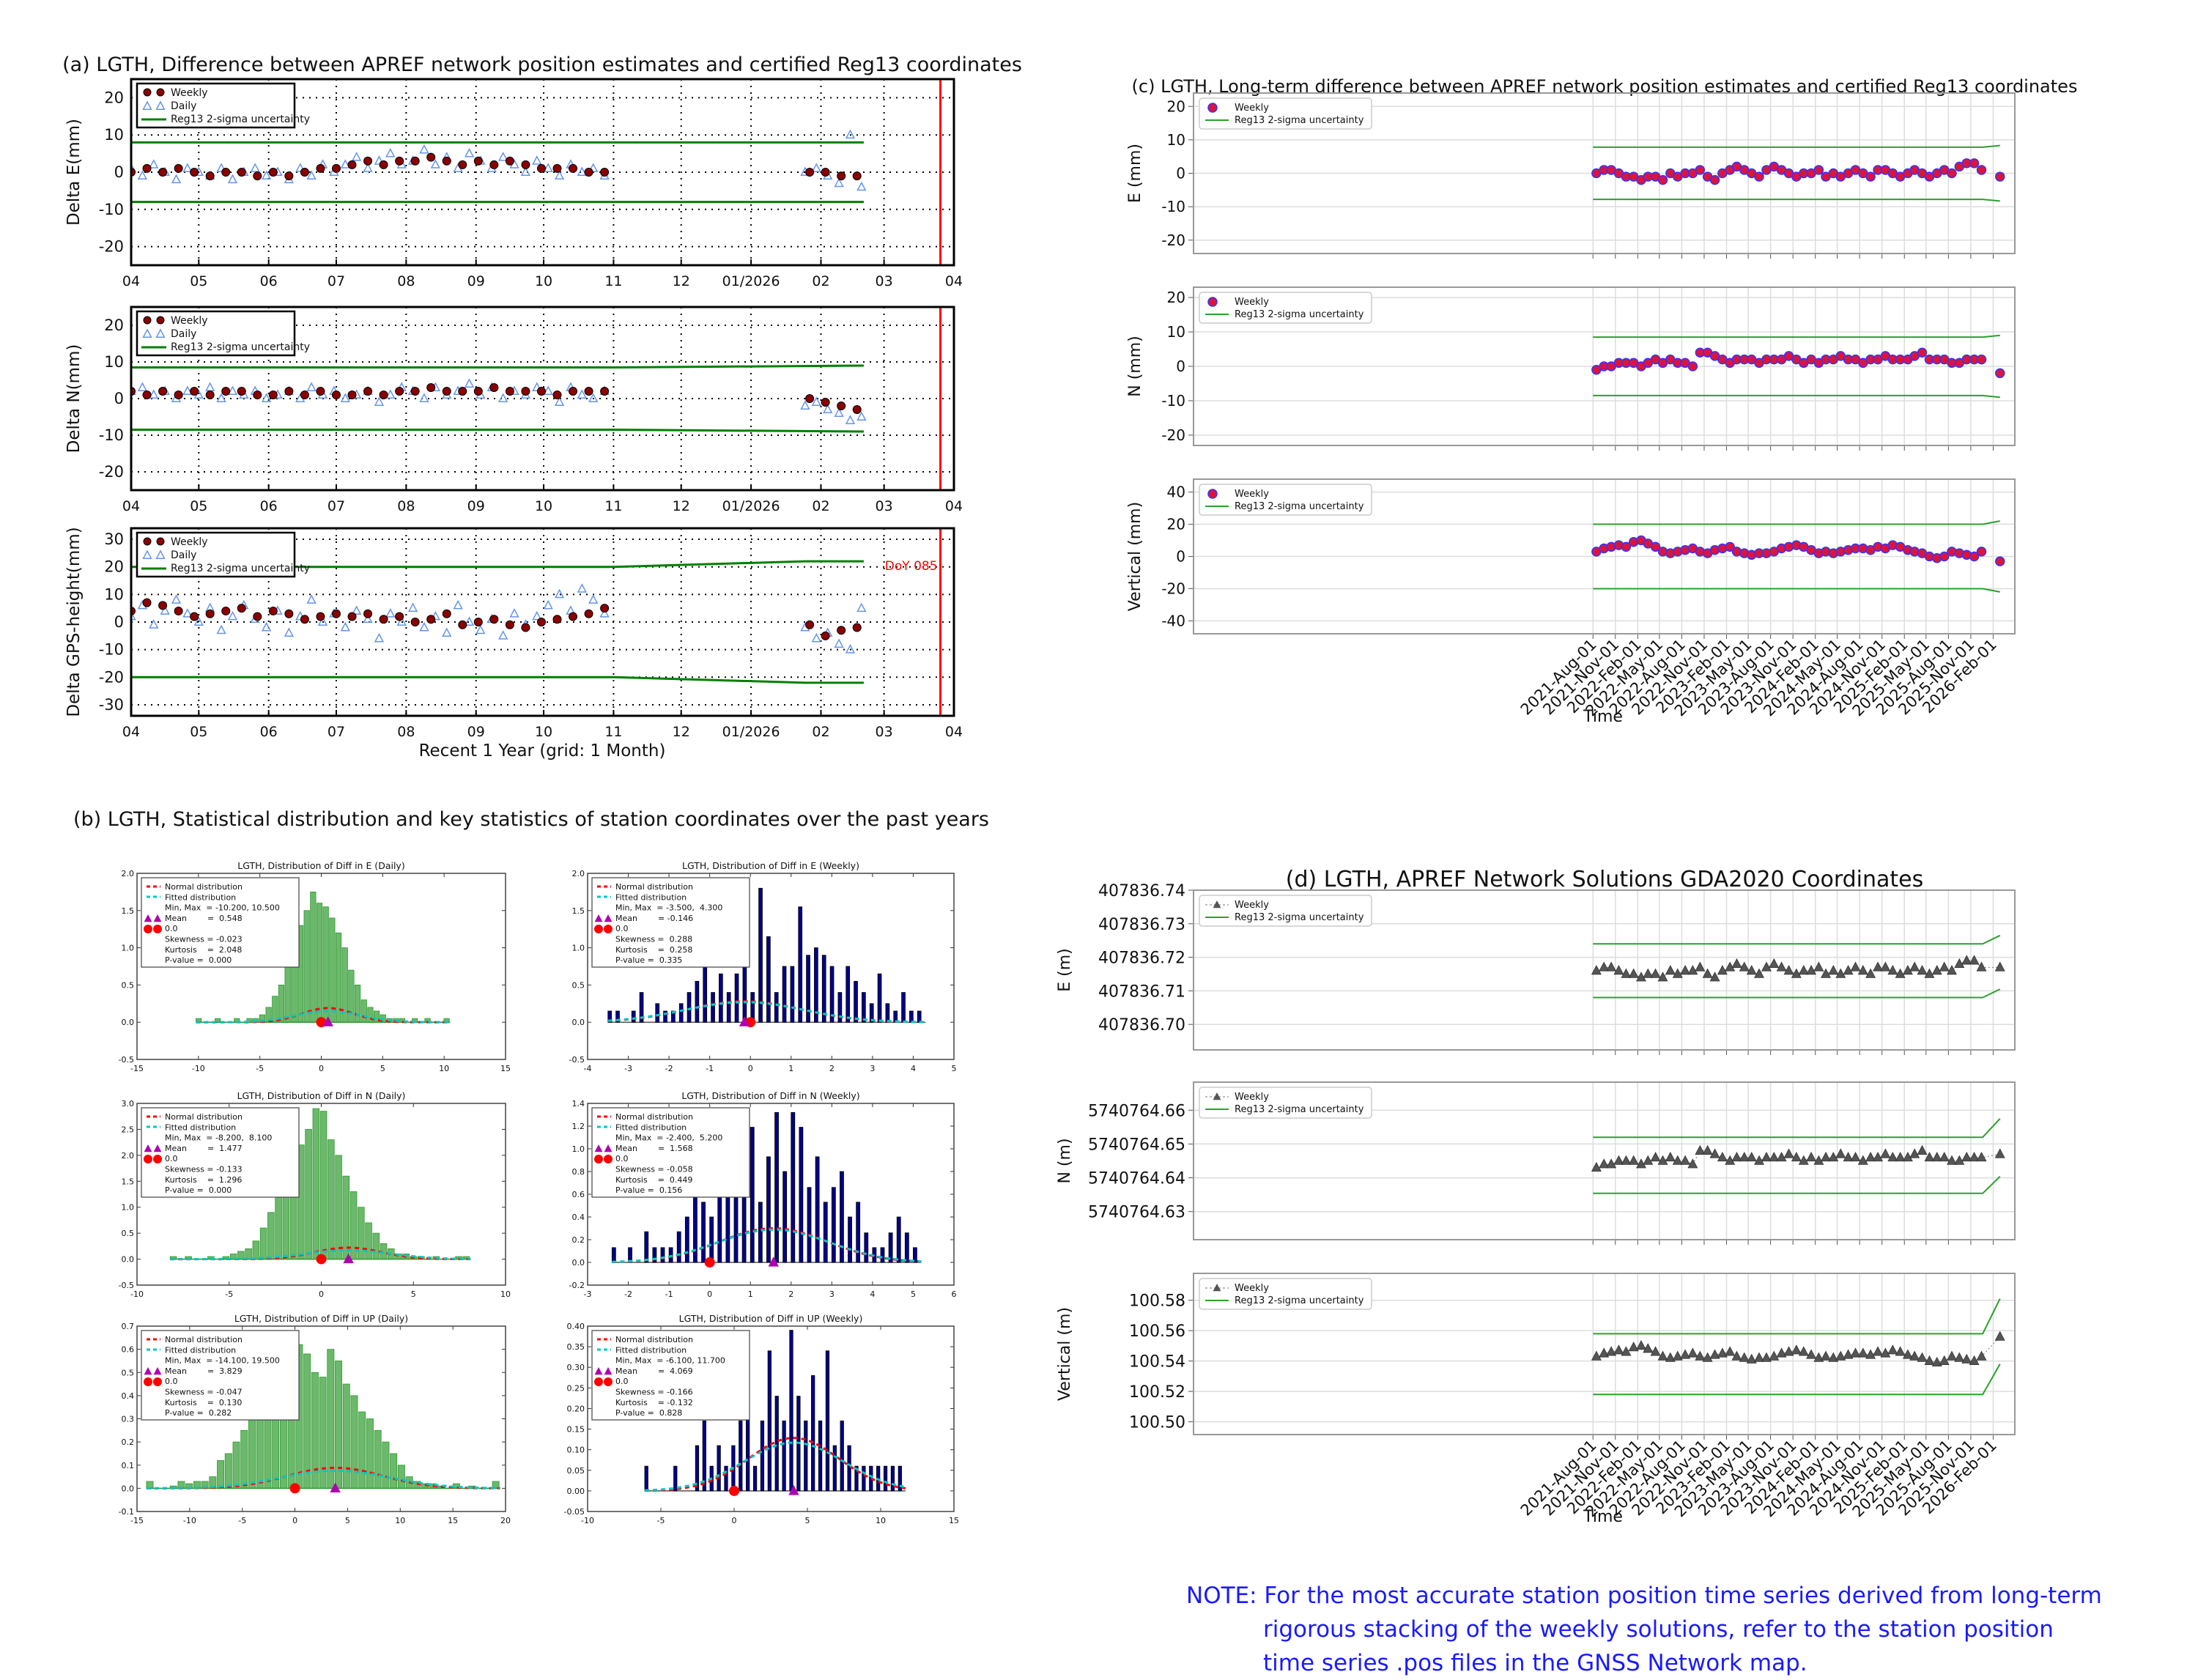 This screenshot has width=2198, height=1680. I want to click on x-tick-label: 5, so click(914, 1294).